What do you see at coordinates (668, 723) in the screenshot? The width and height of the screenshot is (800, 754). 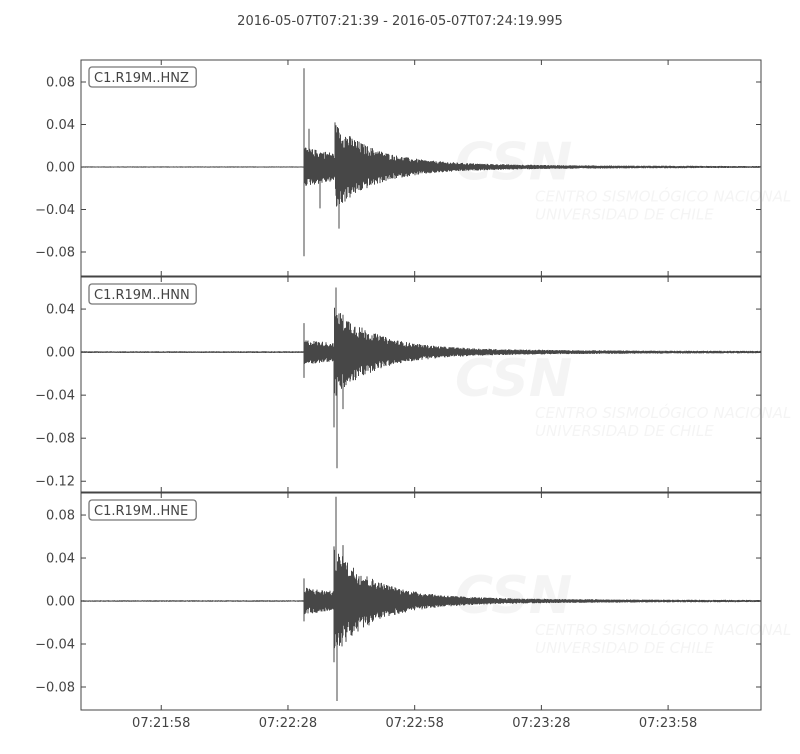 I see `x-tick-label: 07:23:58` at bounding box center [668, 723].